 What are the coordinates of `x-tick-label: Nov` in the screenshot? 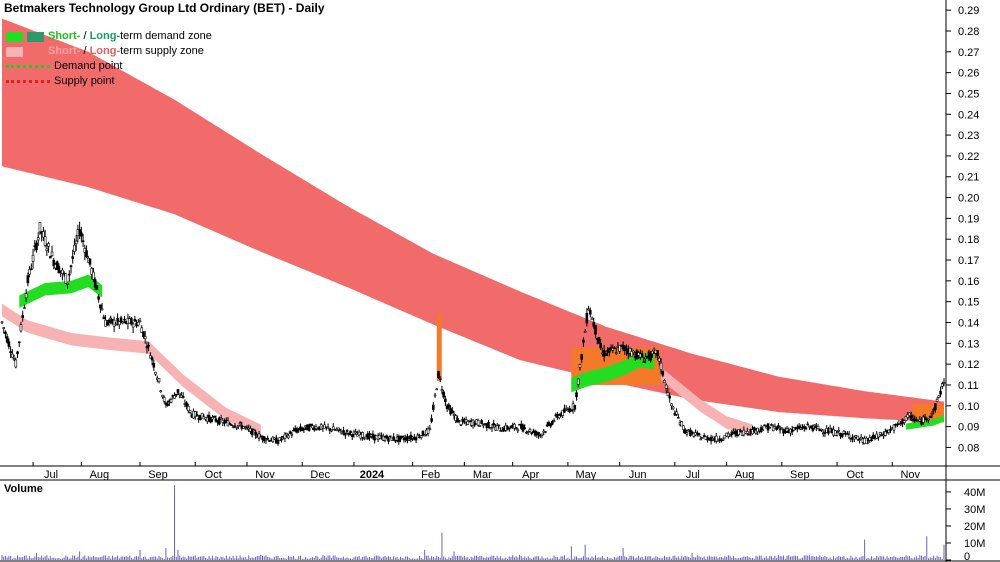 It's located at (265, 475).